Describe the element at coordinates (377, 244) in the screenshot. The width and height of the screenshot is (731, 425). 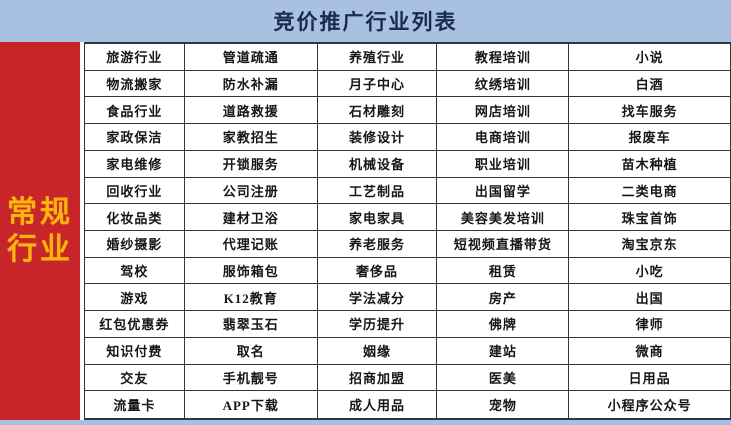
I see `table-cell: 养老服务` at that location.